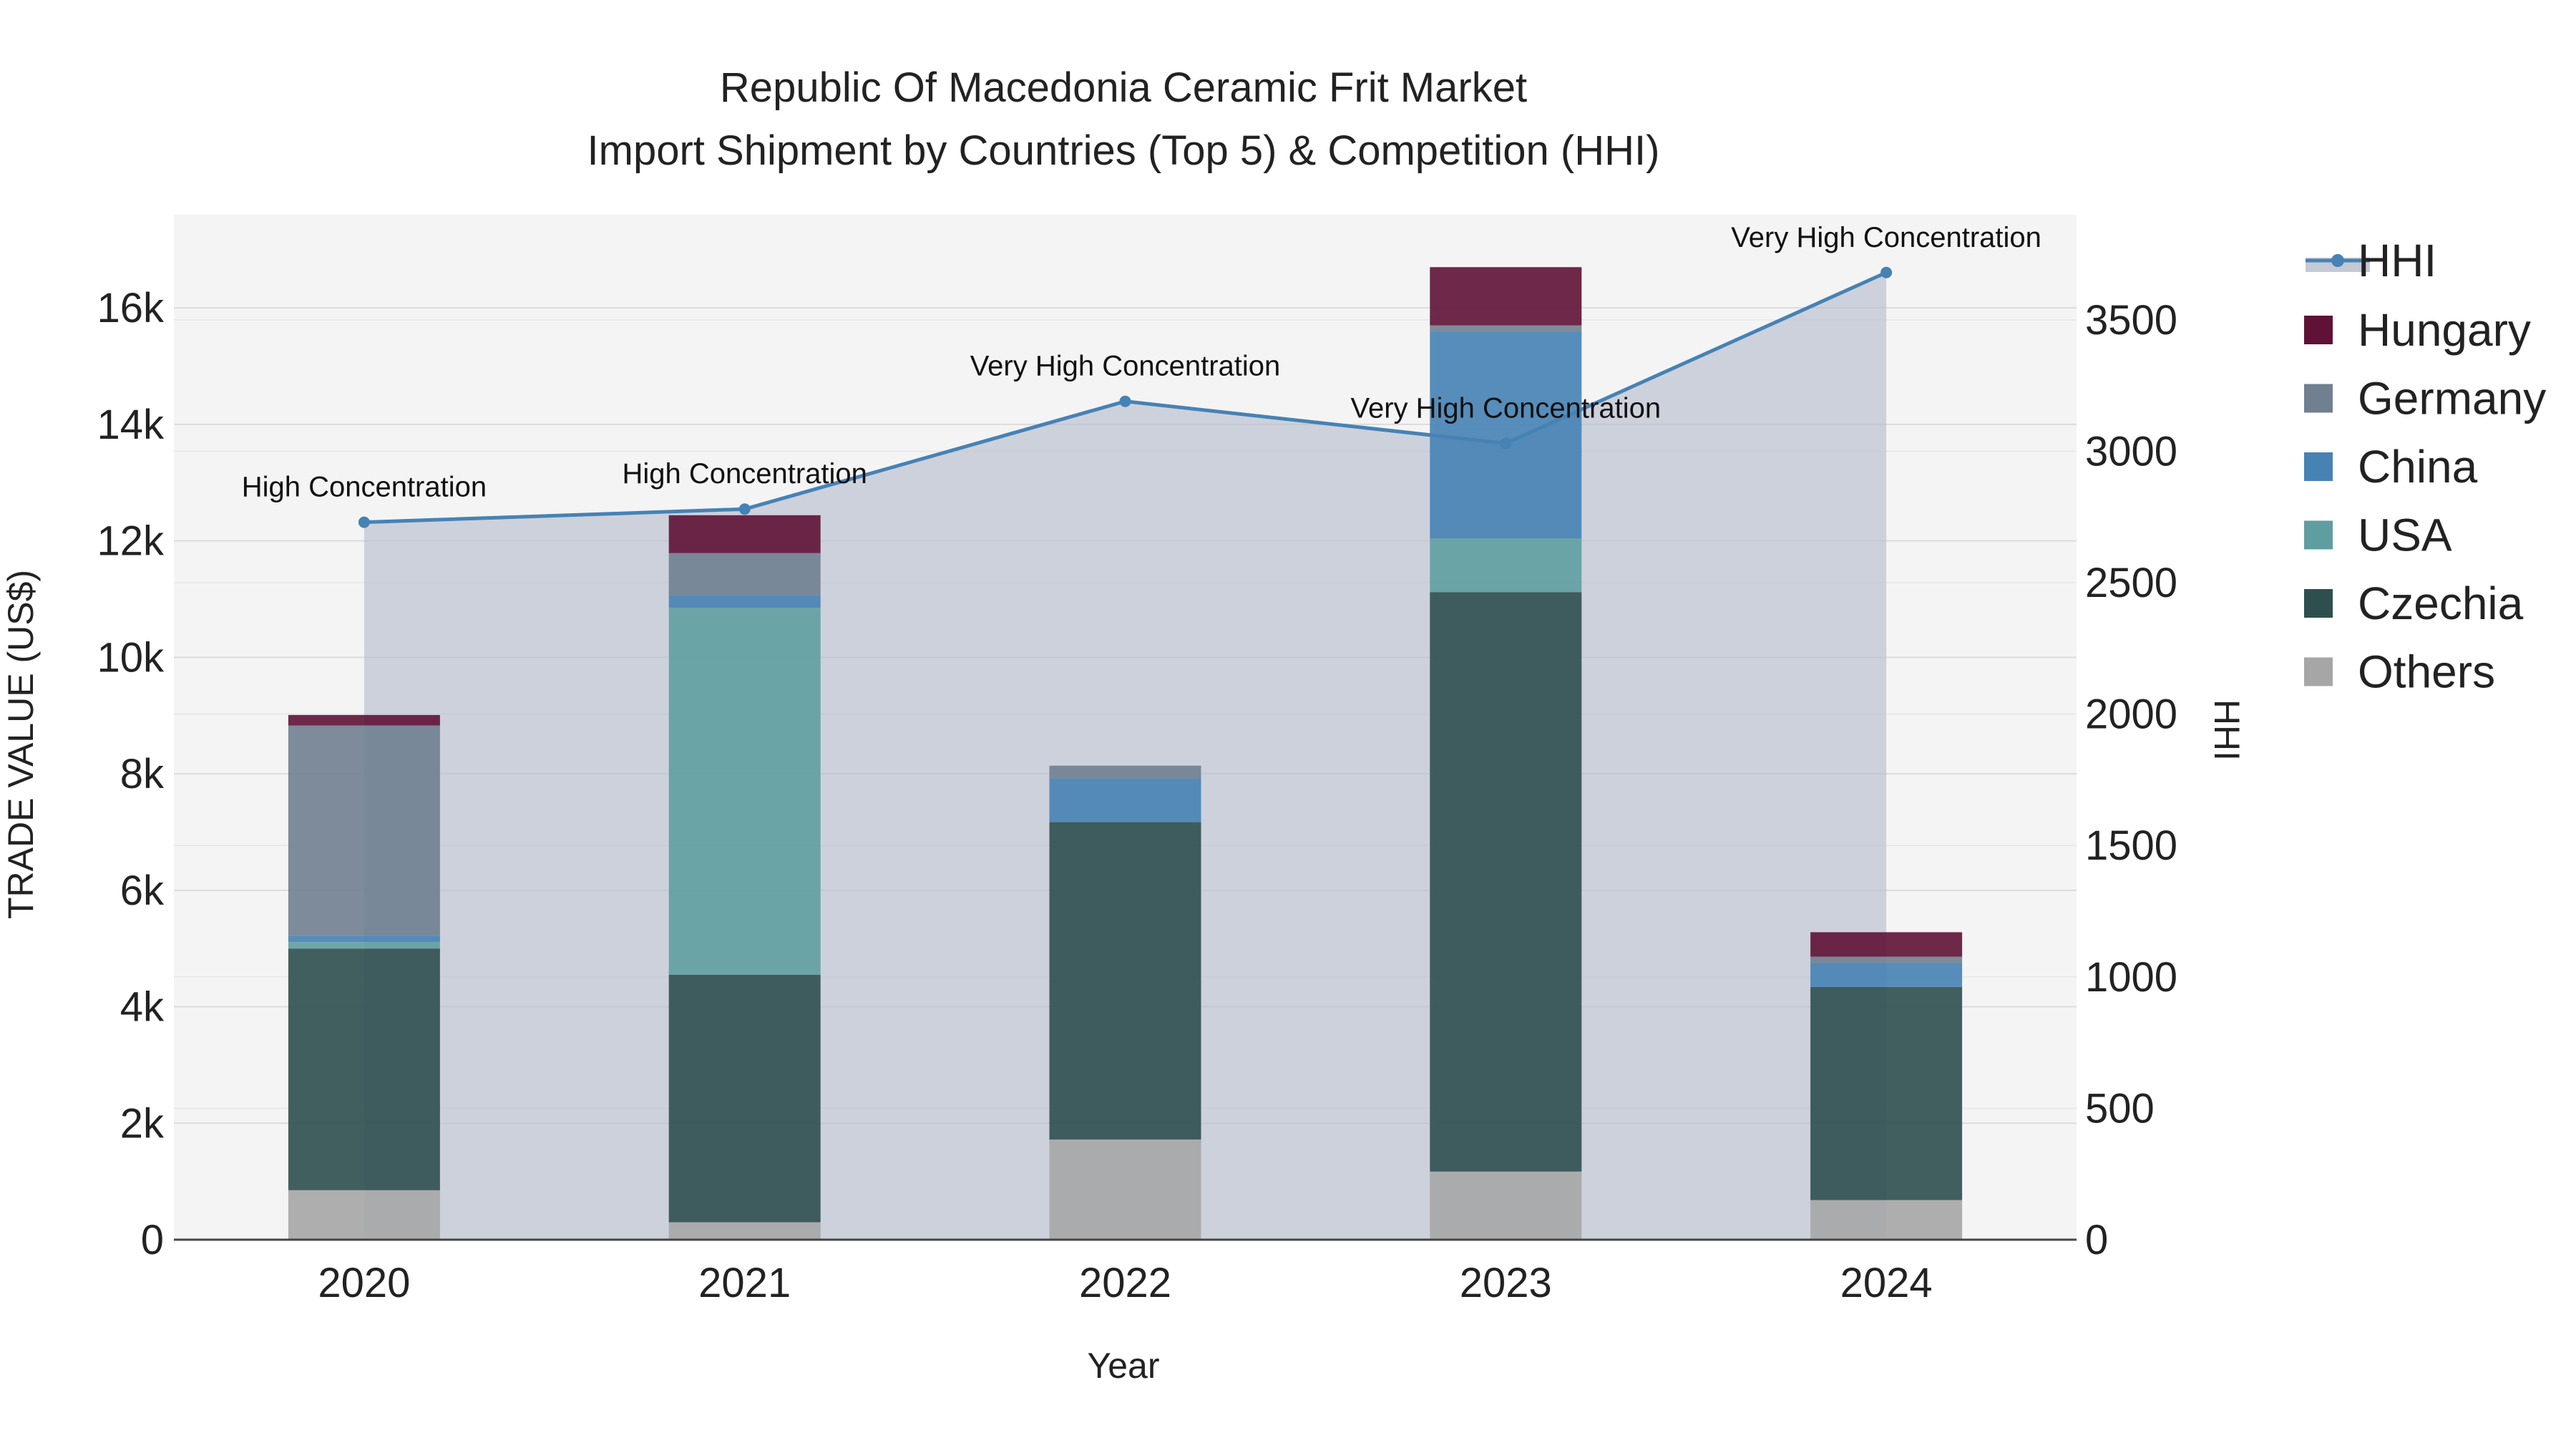  I want to click on legend-swatch-czechia, so click(2318, 603).